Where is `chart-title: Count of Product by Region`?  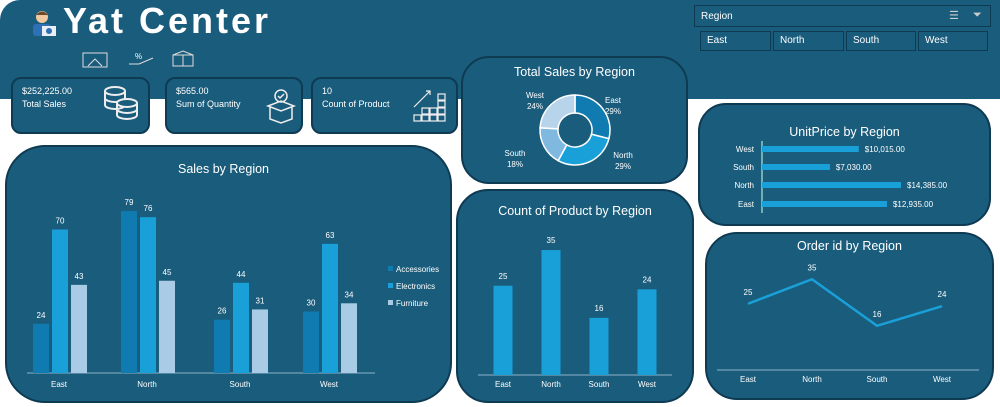 chart-title: Count of Product by Region is located at coordinates (575, 211).